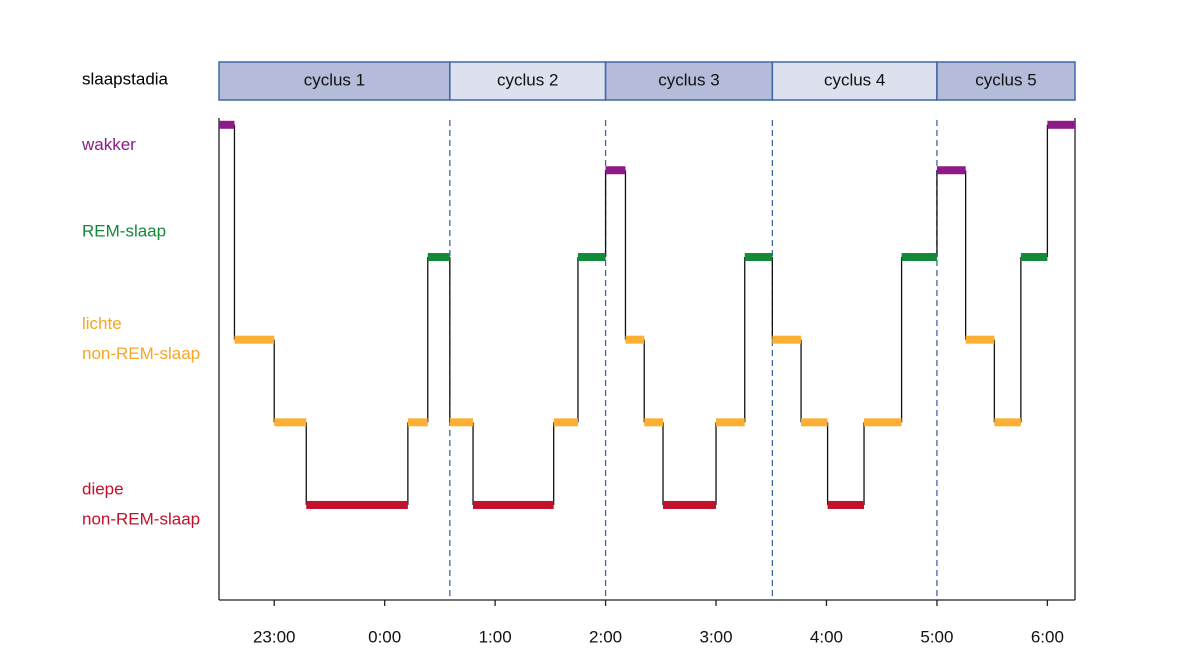  What do you see at coordinates (715, 636) in the screenshot?
I see `x-tick-label: 3:00` at bounding box center [715, 636].